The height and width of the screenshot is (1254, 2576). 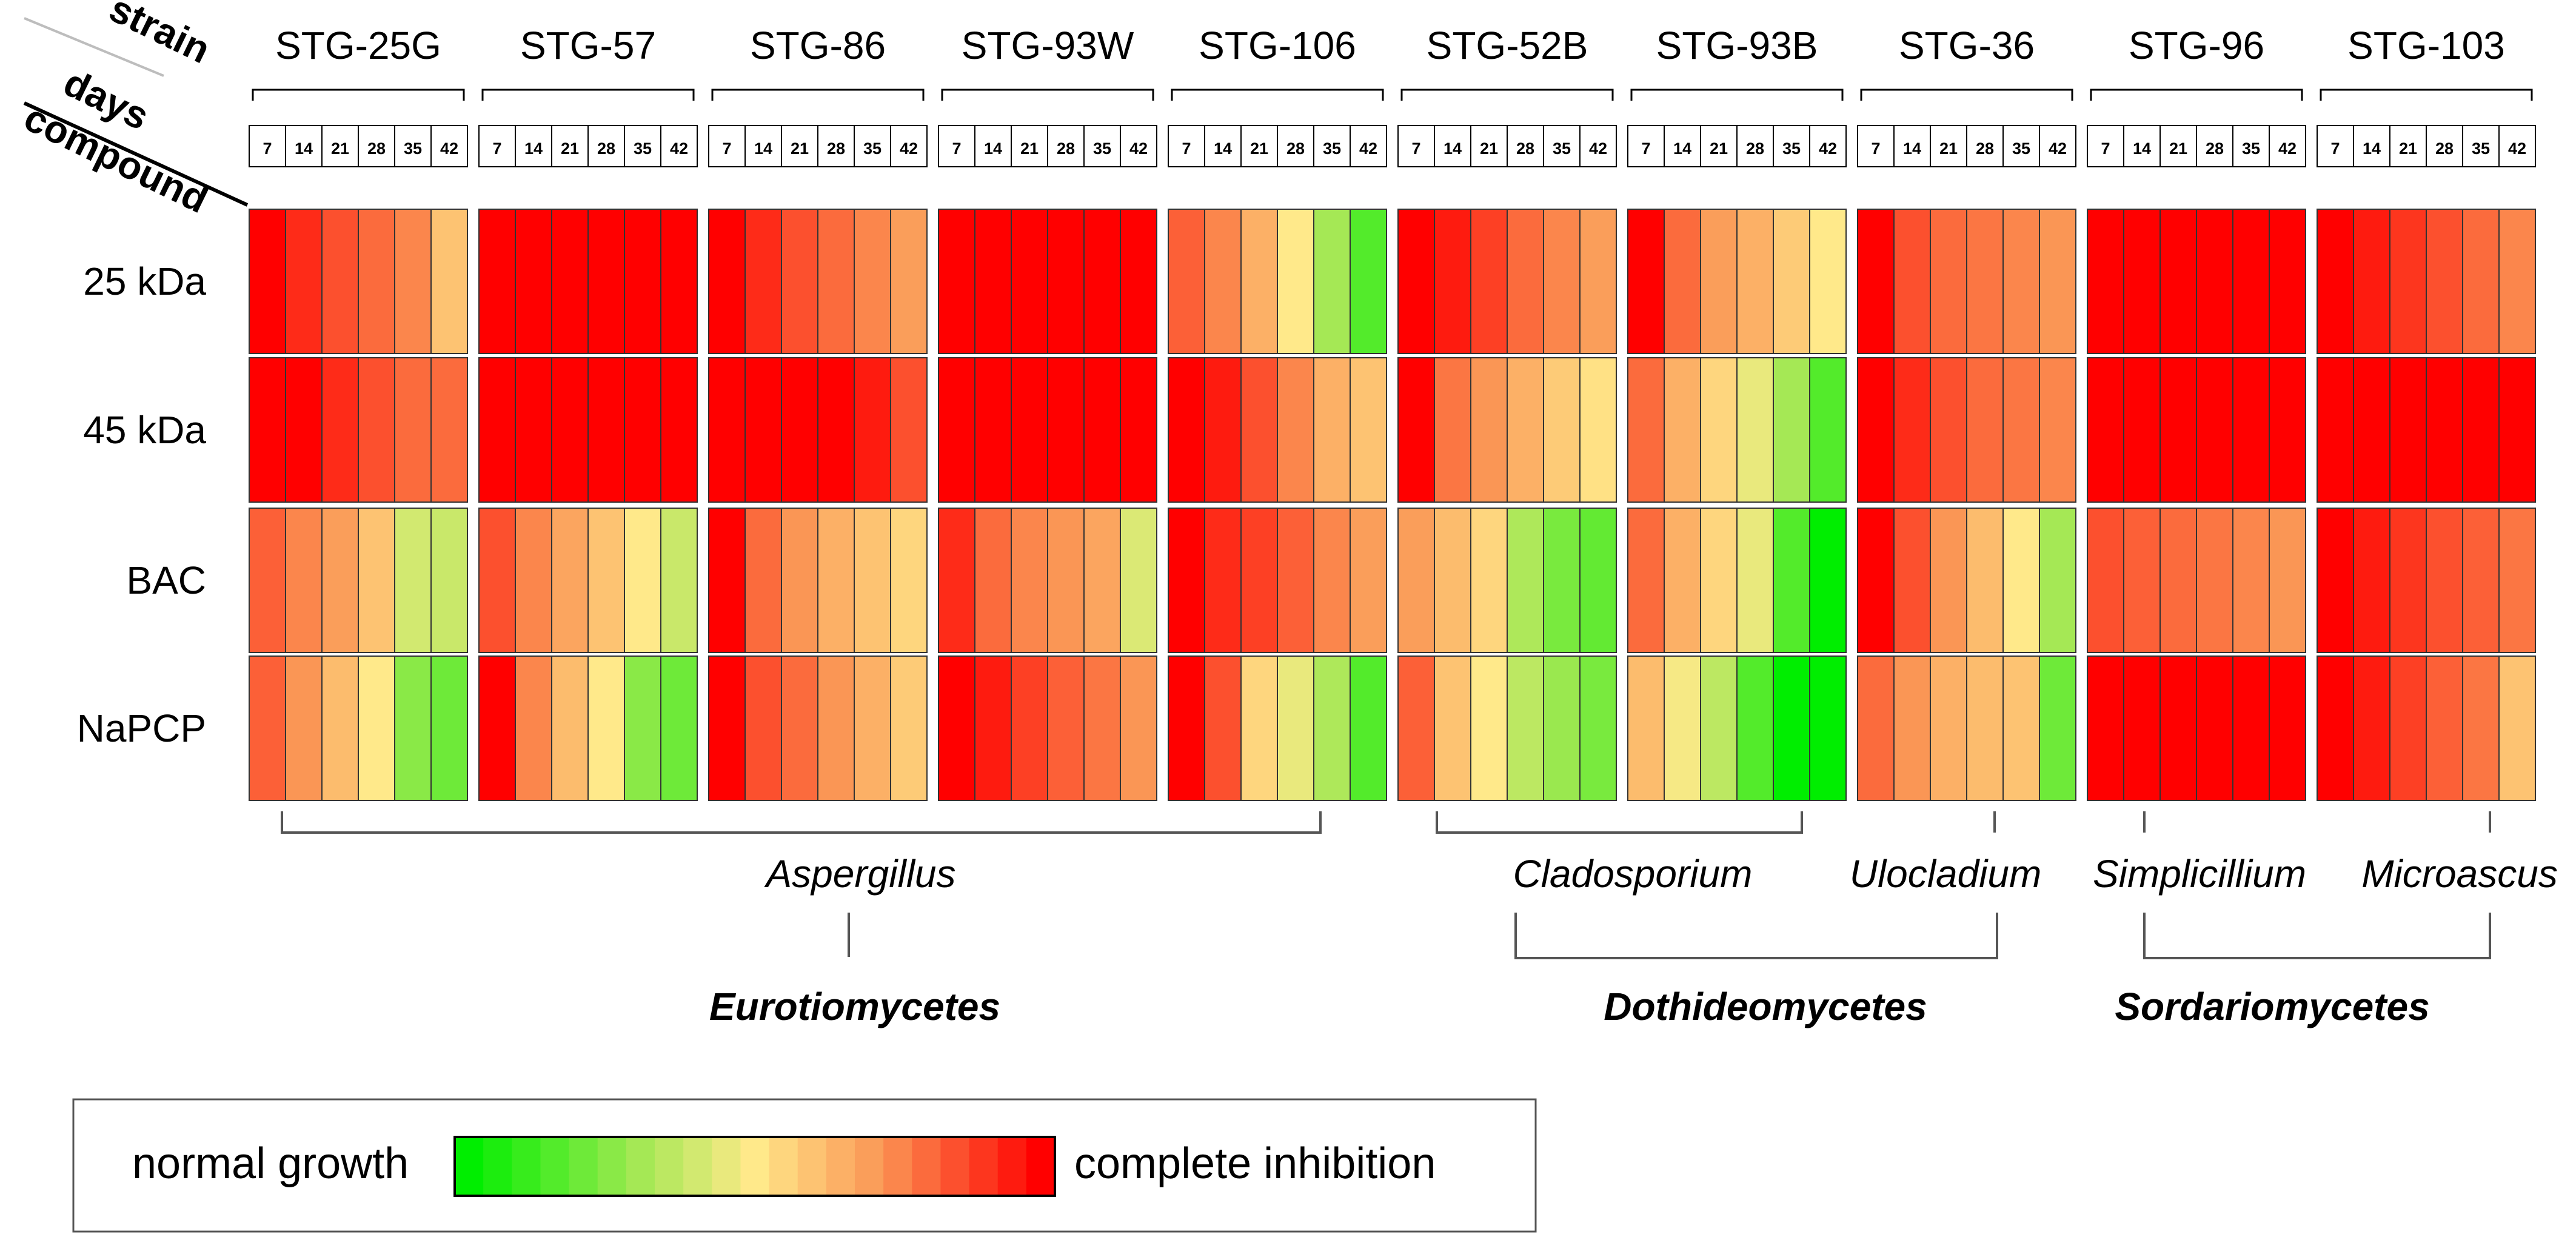 What do you see at coordinates (1507, 46) in the screenshot?
I see `strain-label: STG-52B` at bounding box center [1507, 46].